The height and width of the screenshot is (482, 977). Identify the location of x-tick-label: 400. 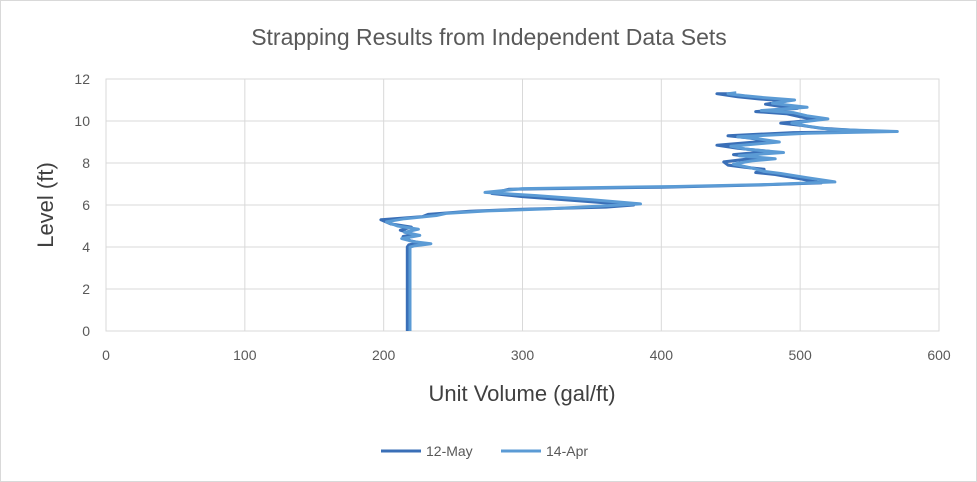
(662, 355).